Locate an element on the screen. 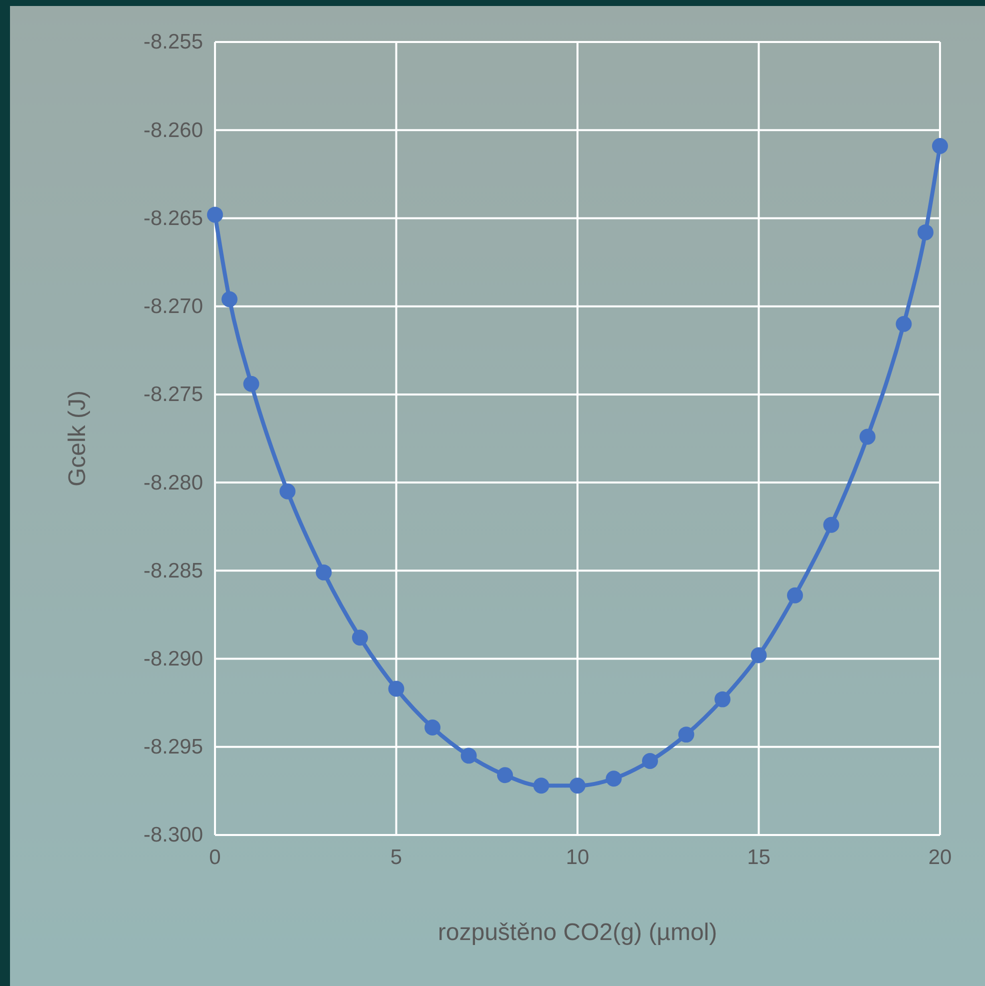 This screenshot has height=986, width=985. x-axis-title: rozpuštěno CO2(g) (µmol) is located at coordinates (578, 932).